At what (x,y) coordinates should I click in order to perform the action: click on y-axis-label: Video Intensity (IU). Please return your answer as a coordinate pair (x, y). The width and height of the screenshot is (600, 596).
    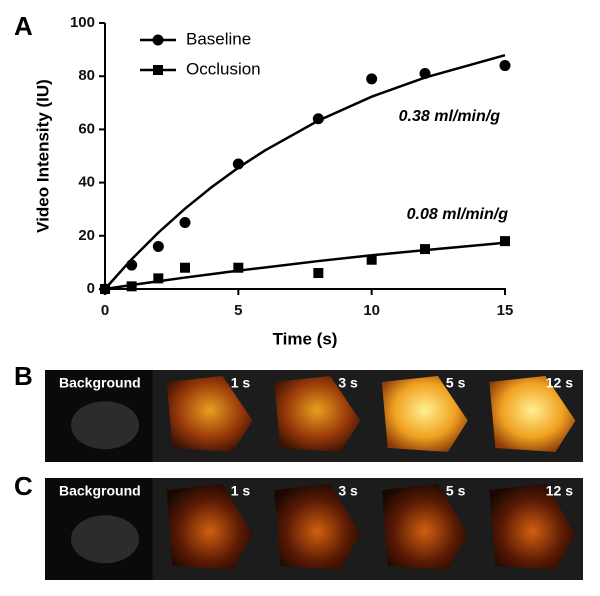
    Looking at the image, I should click on (42, 156).